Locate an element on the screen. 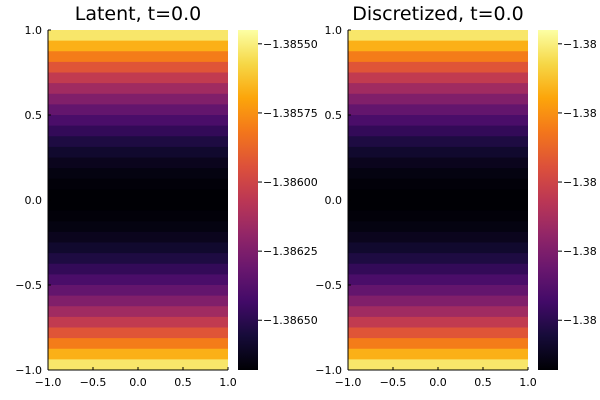 The width and height of the screenshot is (600, 400). chart-title: Discretized, t=0.0 is located at coordinates (437, 14).